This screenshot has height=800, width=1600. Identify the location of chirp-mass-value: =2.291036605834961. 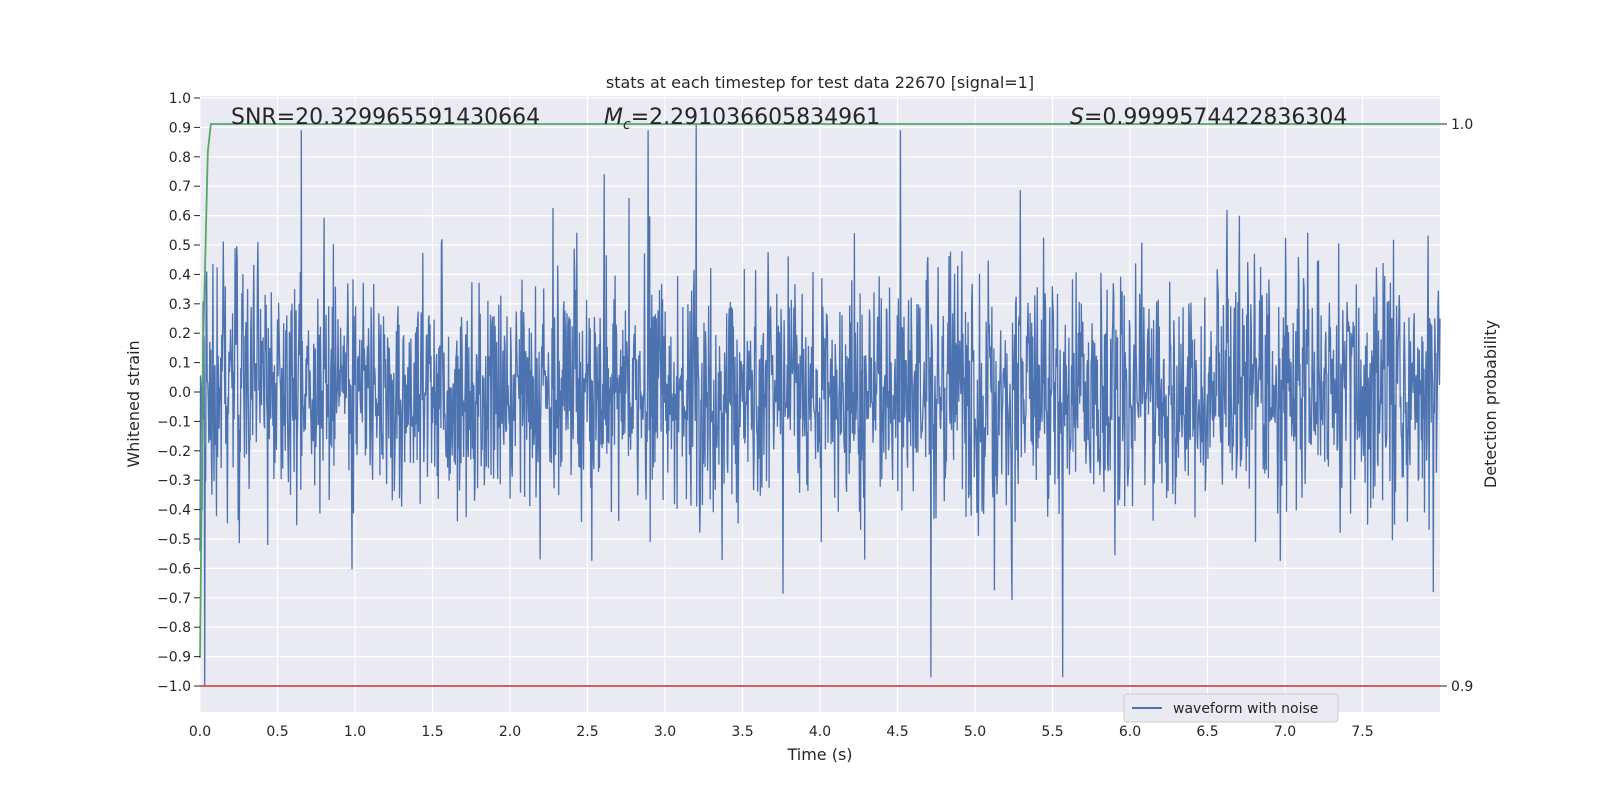
(755, 117).